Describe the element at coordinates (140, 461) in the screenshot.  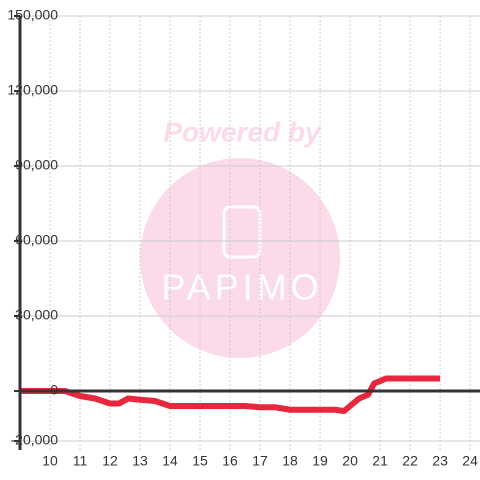
I see `x-tick-label: 13` at that location.